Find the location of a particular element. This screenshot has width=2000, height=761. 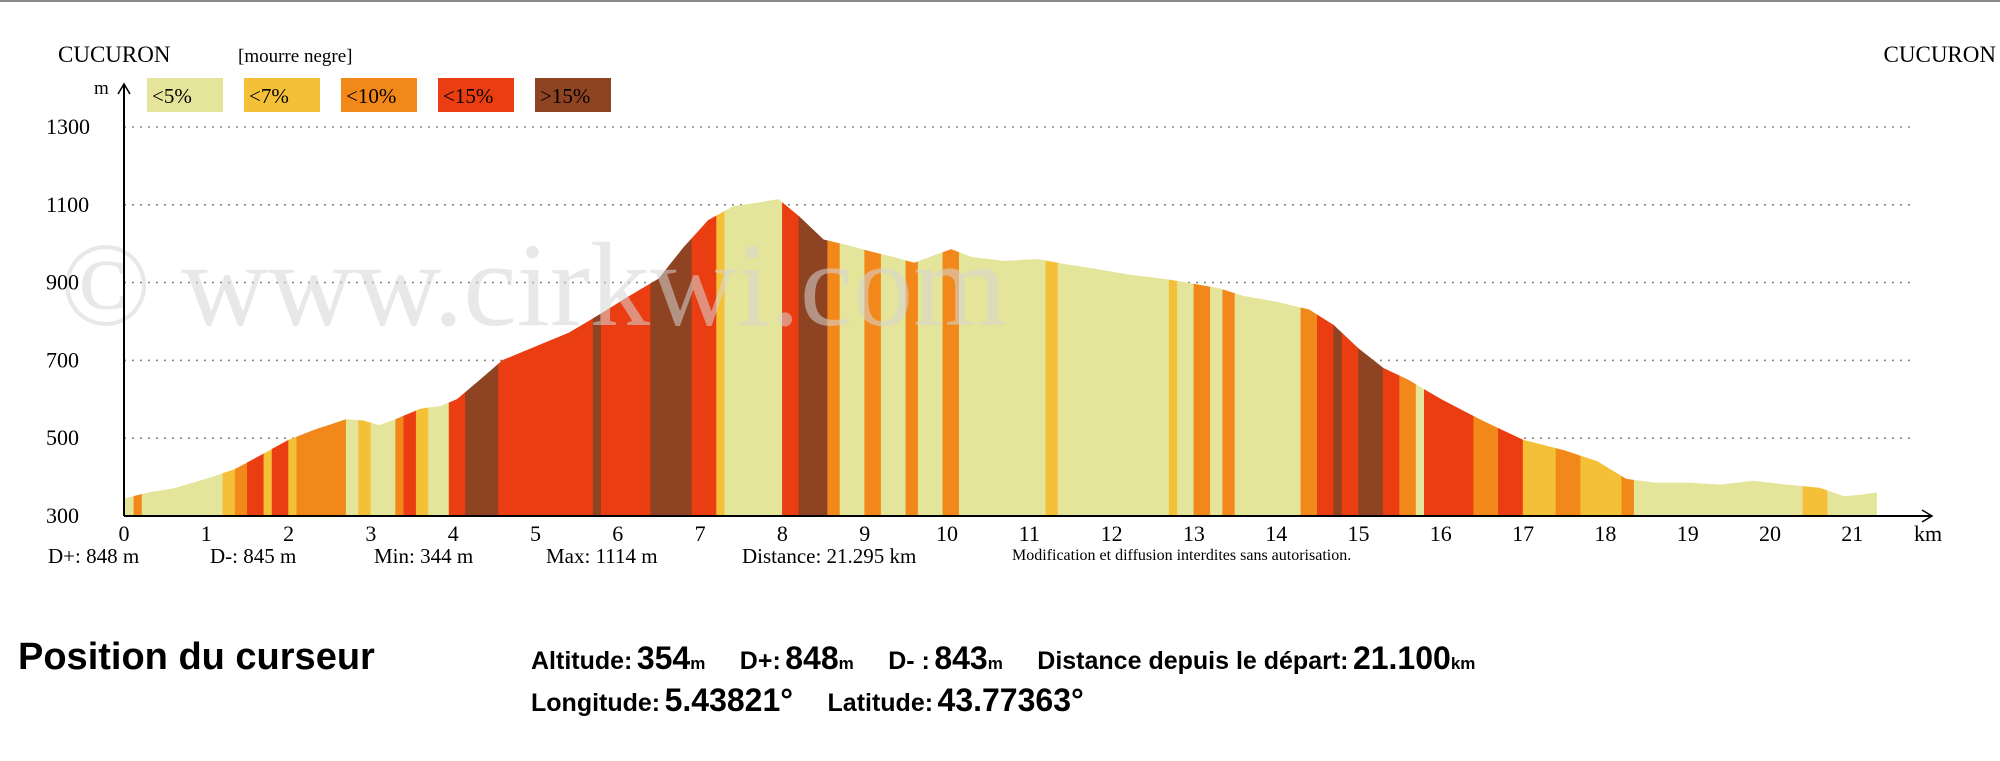

end-label: CUCURON is located at coordinates (1940, 54).